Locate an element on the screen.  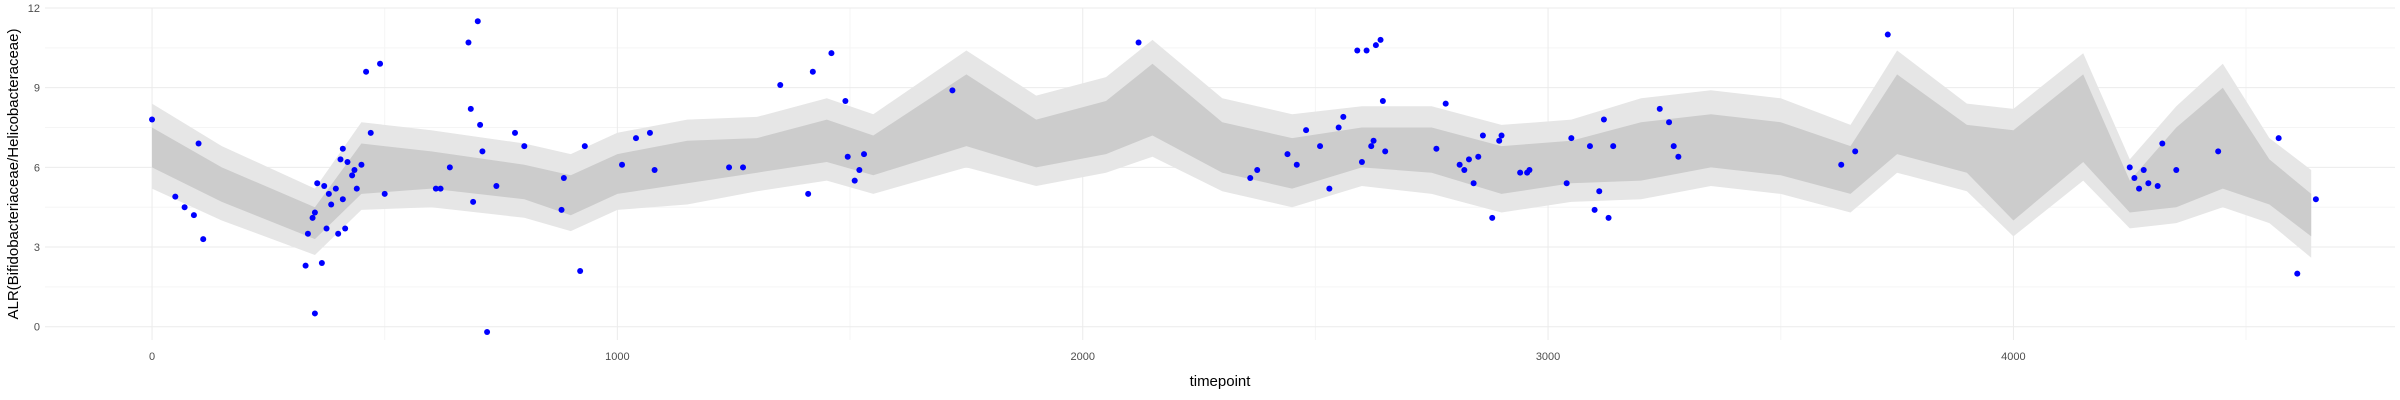
x-axis-title: timepoint is located at coordinates (1221, 381).